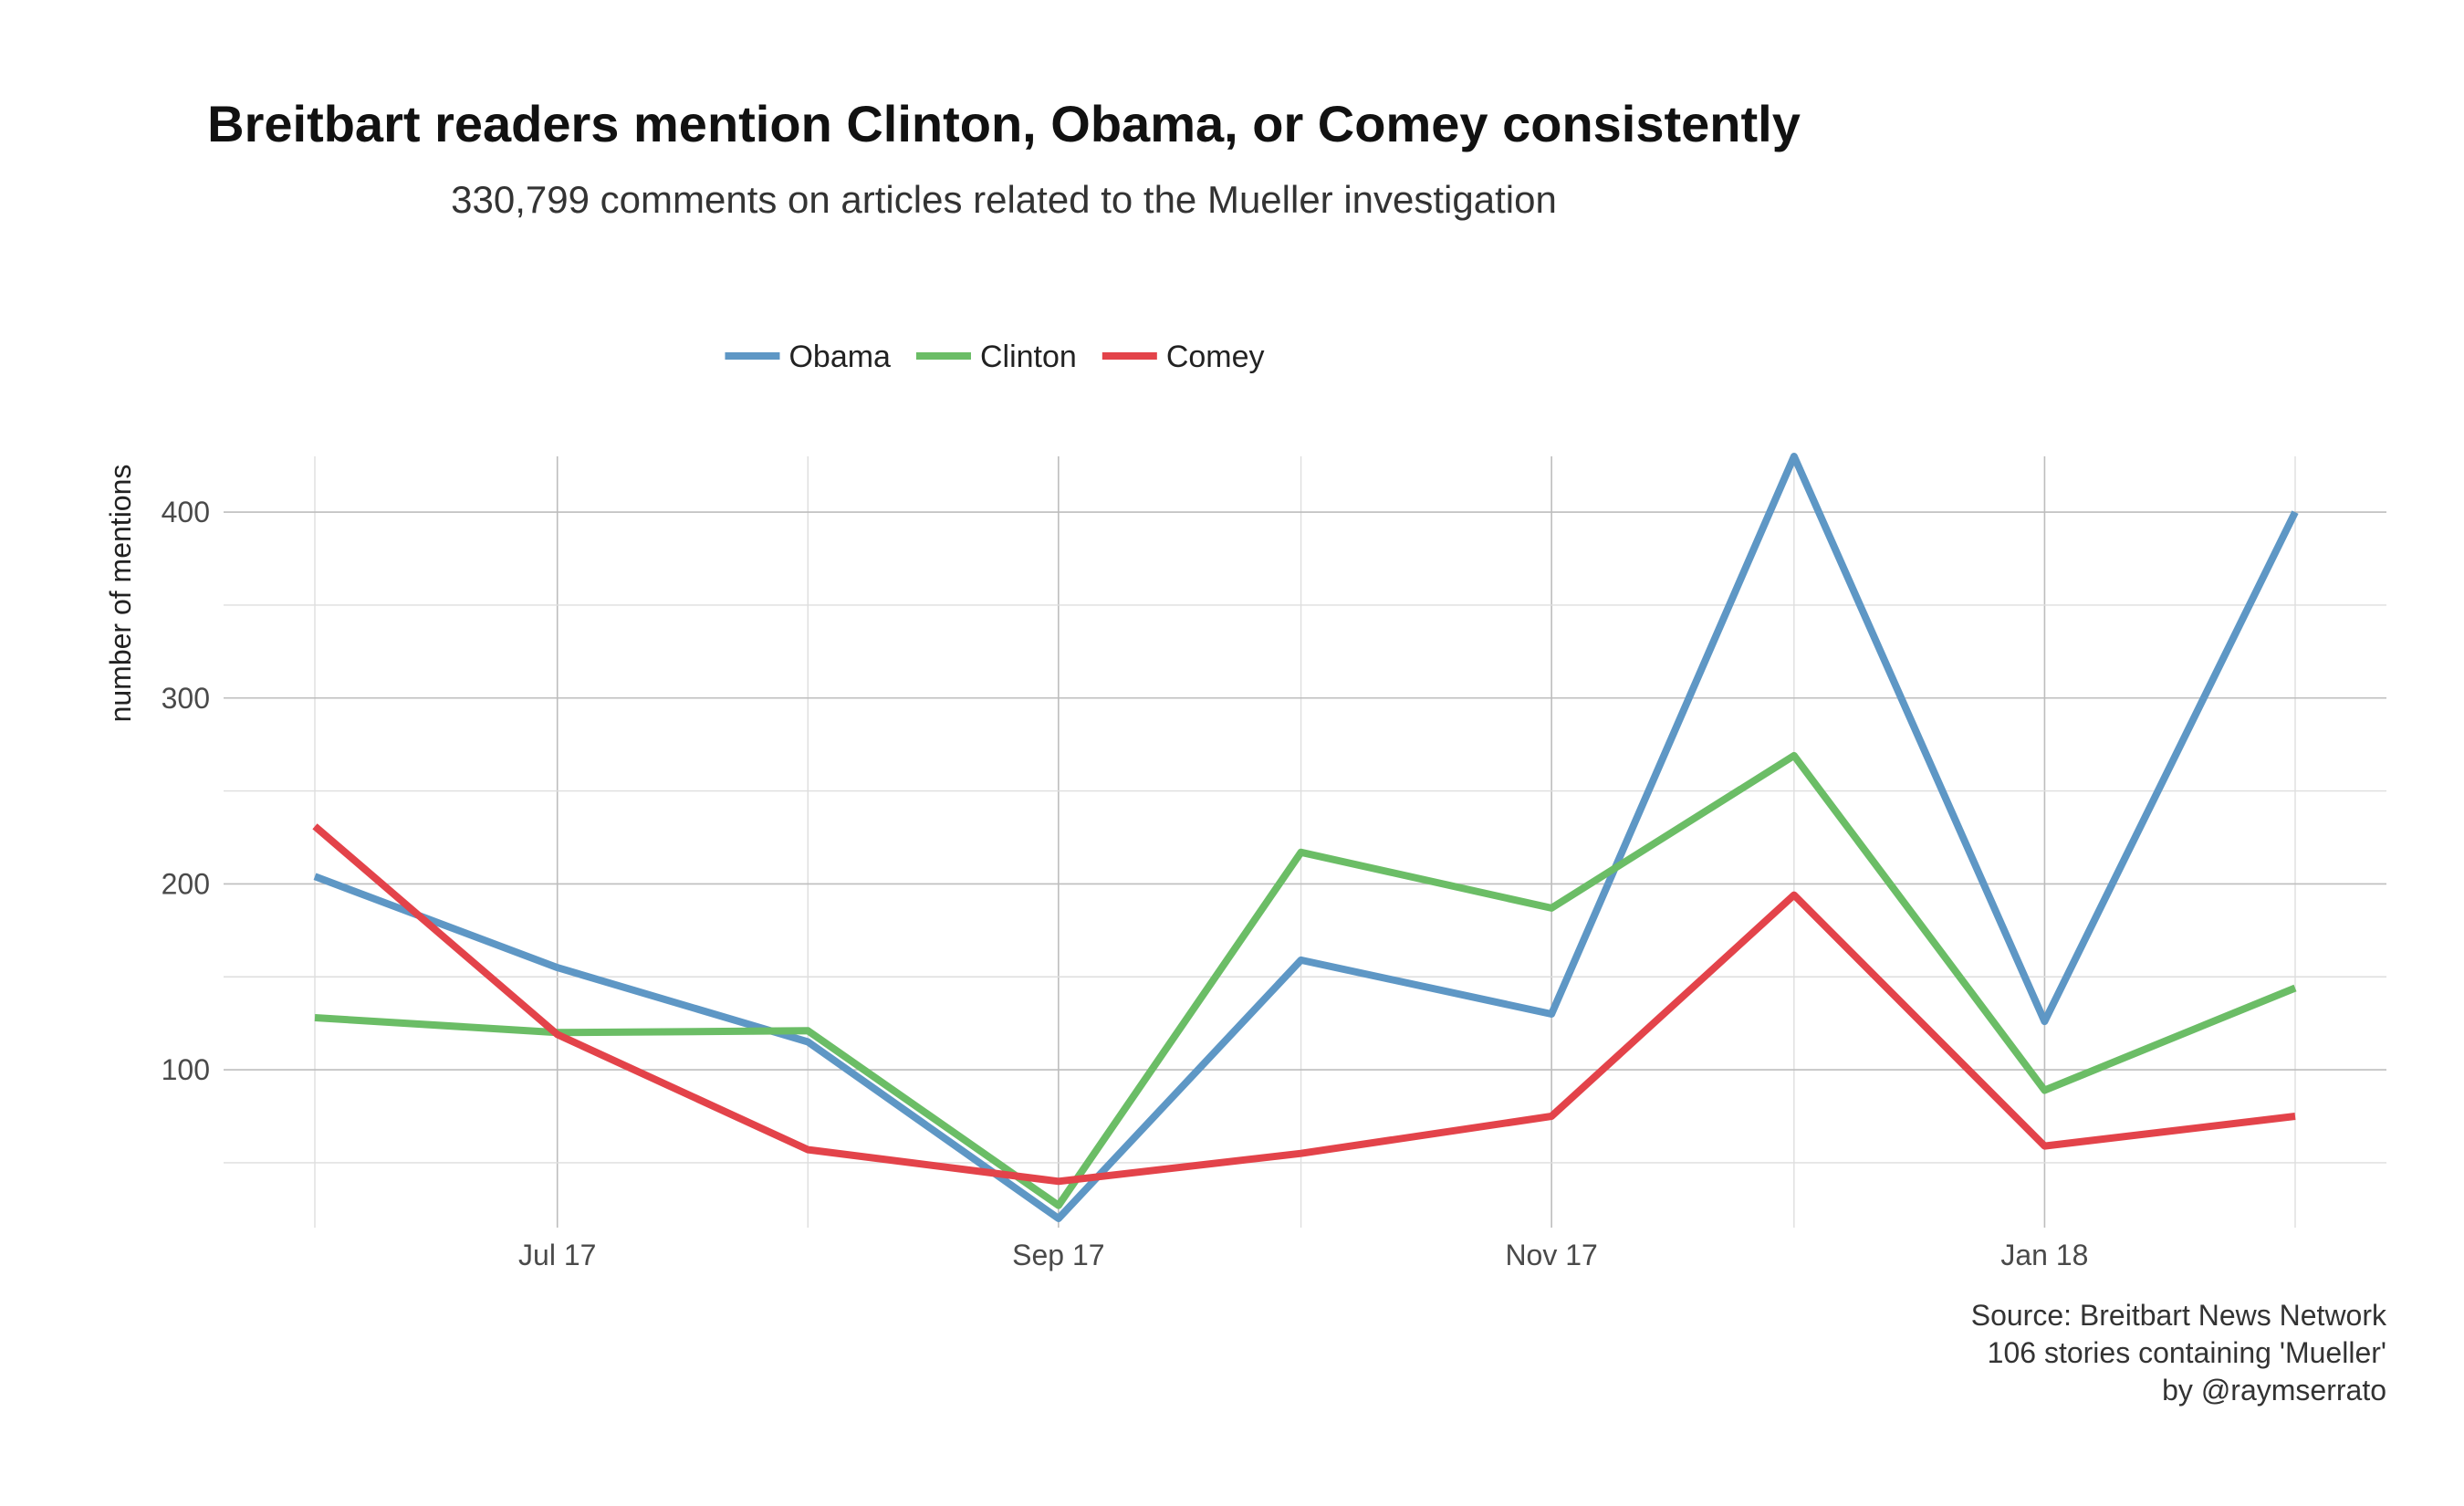  What do you see at coordinates (2179, 1315) in the screenshot?
I see `caption-line: Source: Breitbart News Network` at bounding box center [2179, 1315].